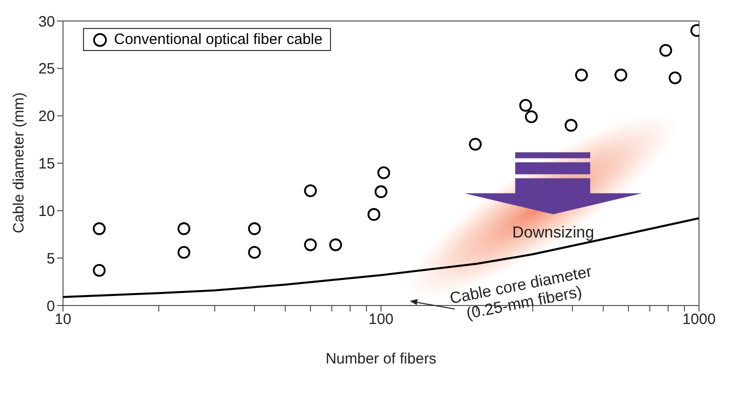 The image size is (731, 406). I want to click on annotation: Downsizing, so click(553, 233).